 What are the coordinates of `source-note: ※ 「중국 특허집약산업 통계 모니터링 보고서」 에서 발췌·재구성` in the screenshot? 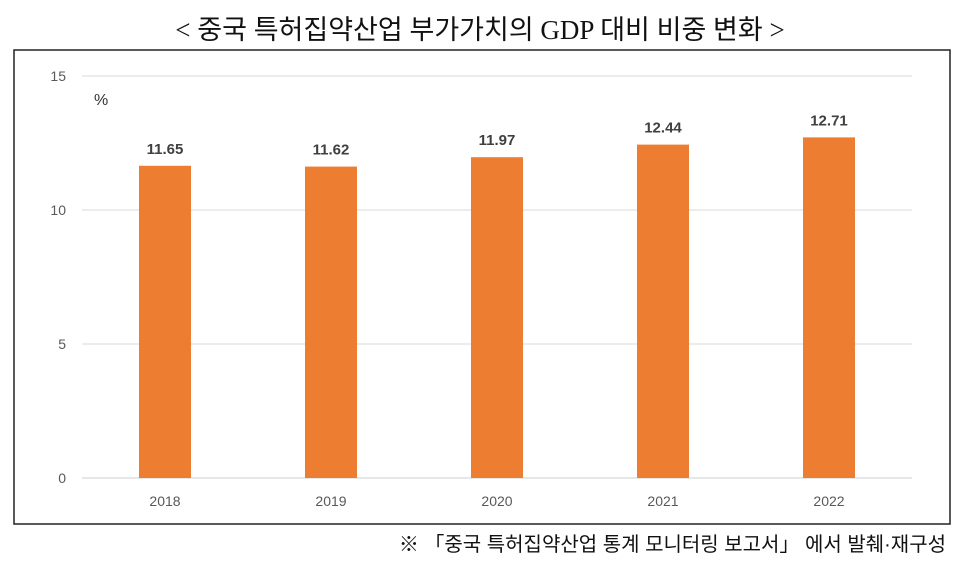 It's located at (672, 545).